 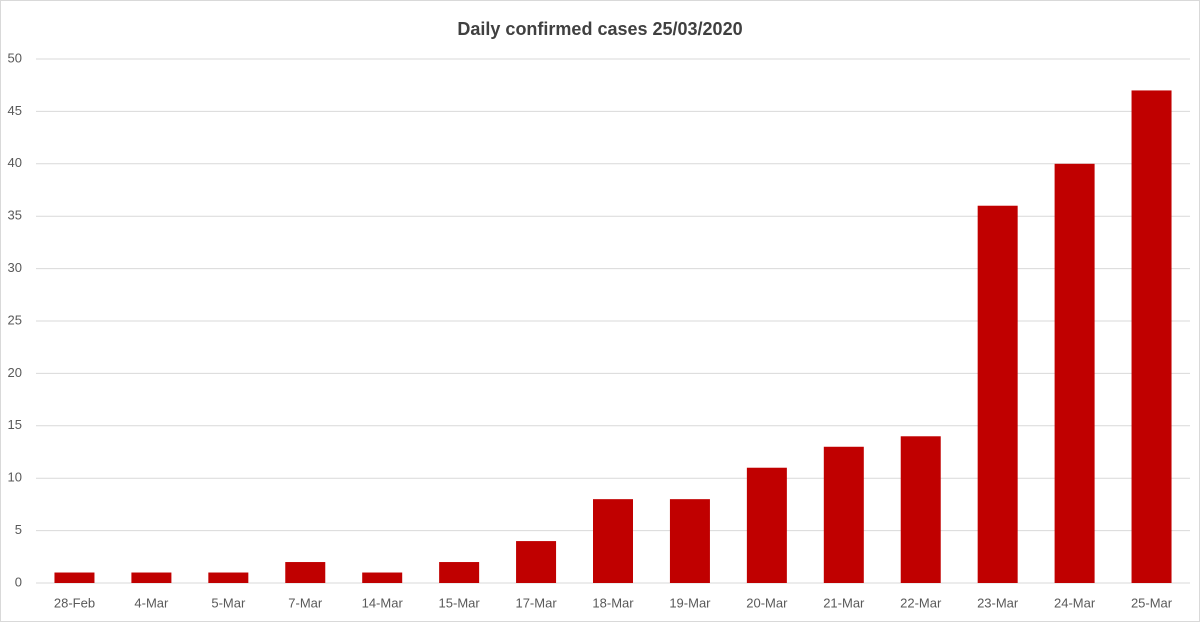 I want to click on x-tick-label: 19-Mar, so click(x=690, y=602).